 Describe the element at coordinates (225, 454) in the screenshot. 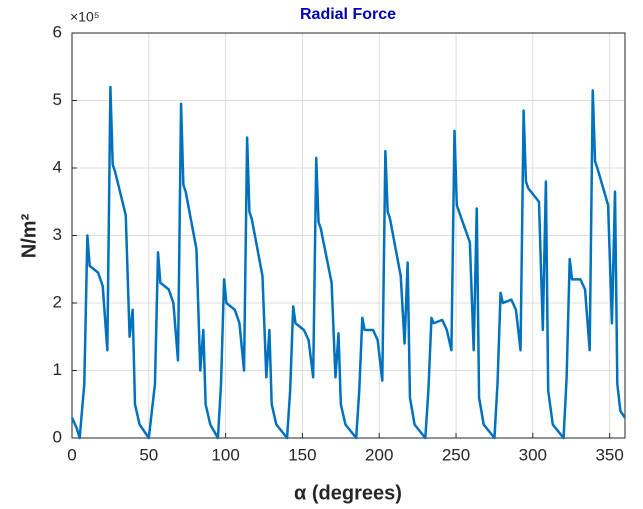

I see `x-tick-label: 100` at that location.